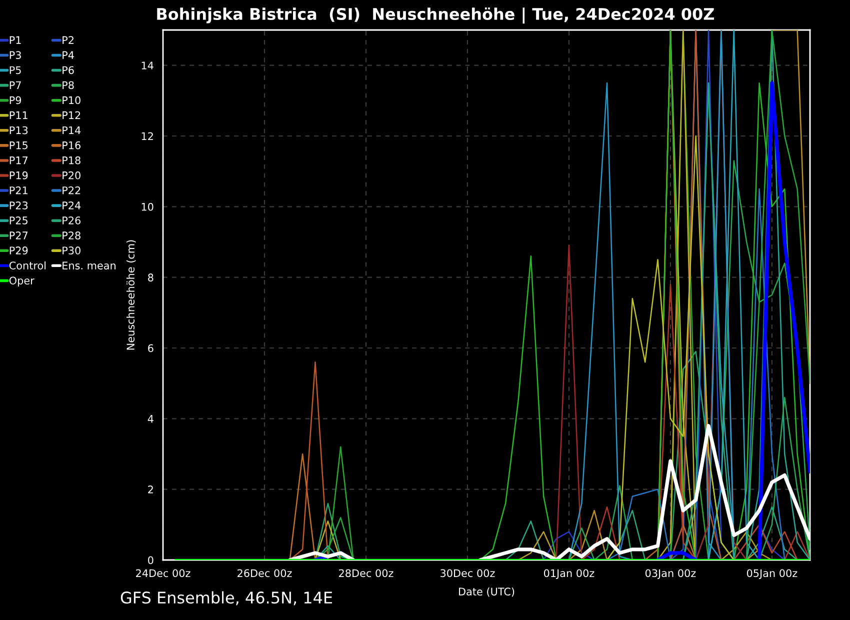  I want to click on legend-label: P5, so click(15, 70).